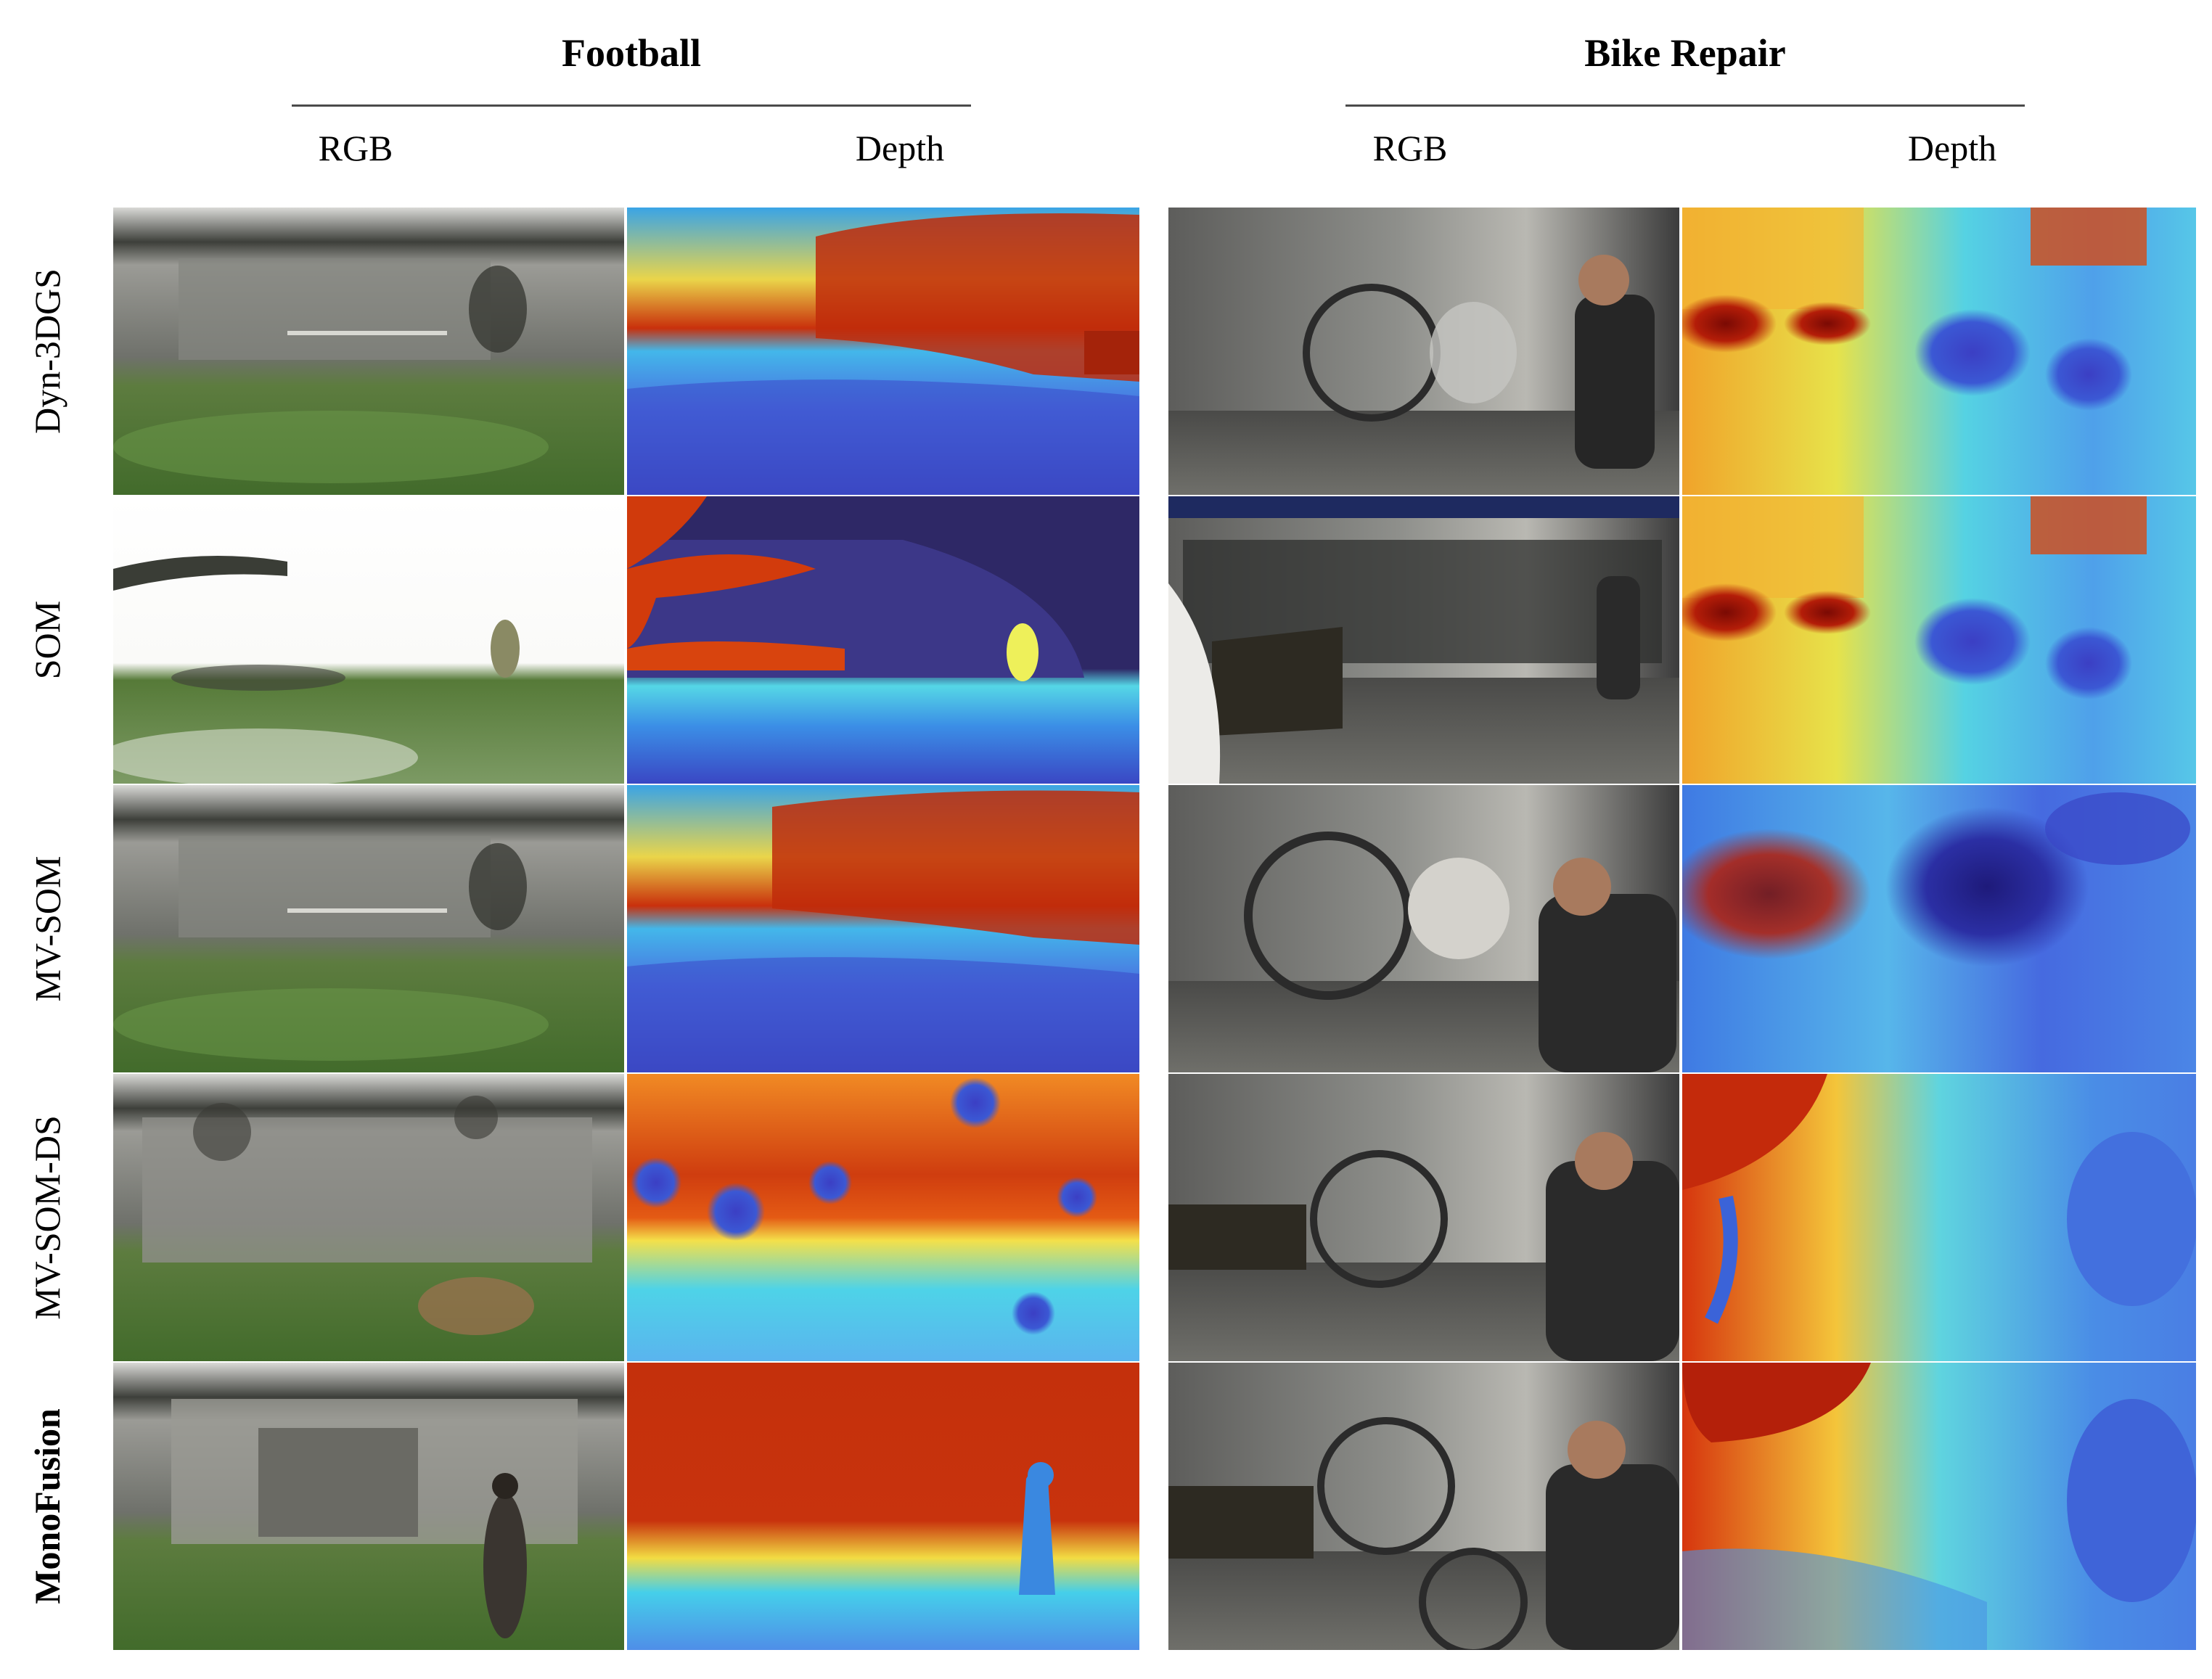  Describe the element at coordinates (631, 53) in the screenshot. I see `group-title-football: Football` at that location.